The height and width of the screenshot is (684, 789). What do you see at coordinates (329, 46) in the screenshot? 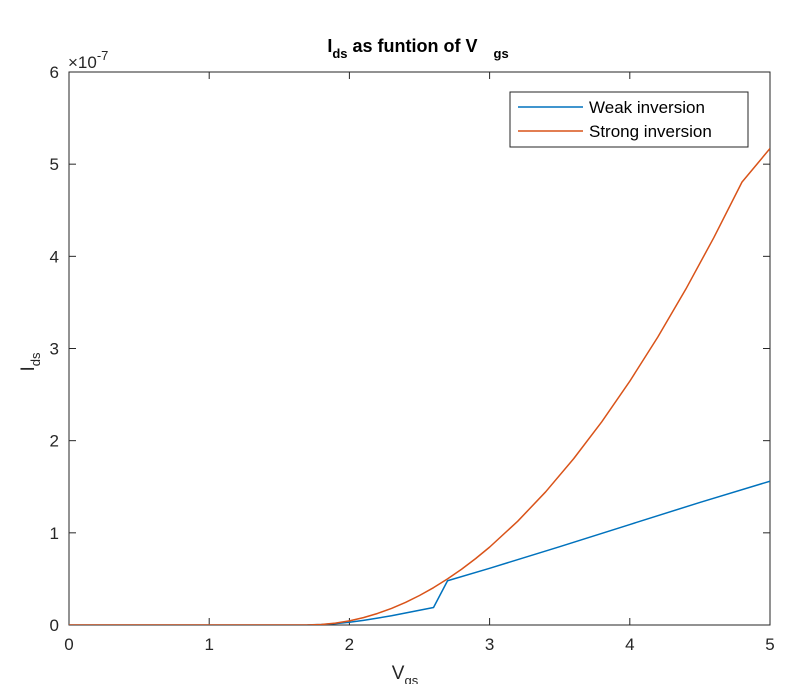
I see `title-main: I` at bounding box center [329, 46].